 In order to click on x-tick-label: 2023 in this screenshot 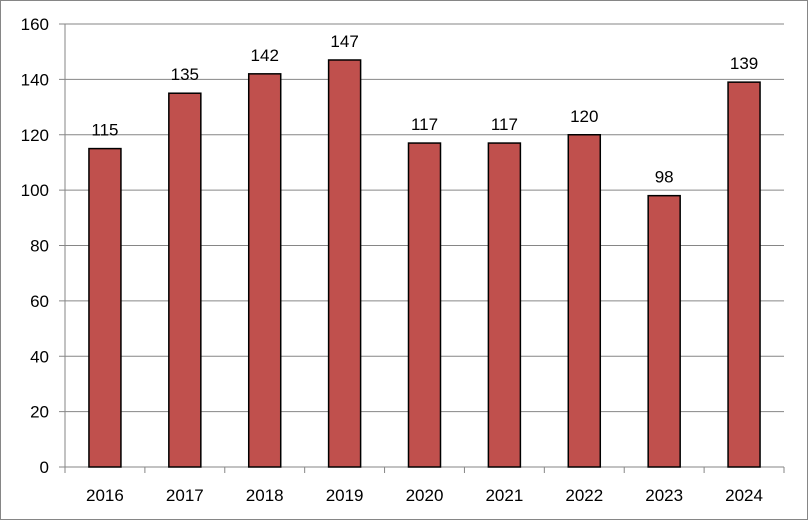, I will do `click(664, 495)`.